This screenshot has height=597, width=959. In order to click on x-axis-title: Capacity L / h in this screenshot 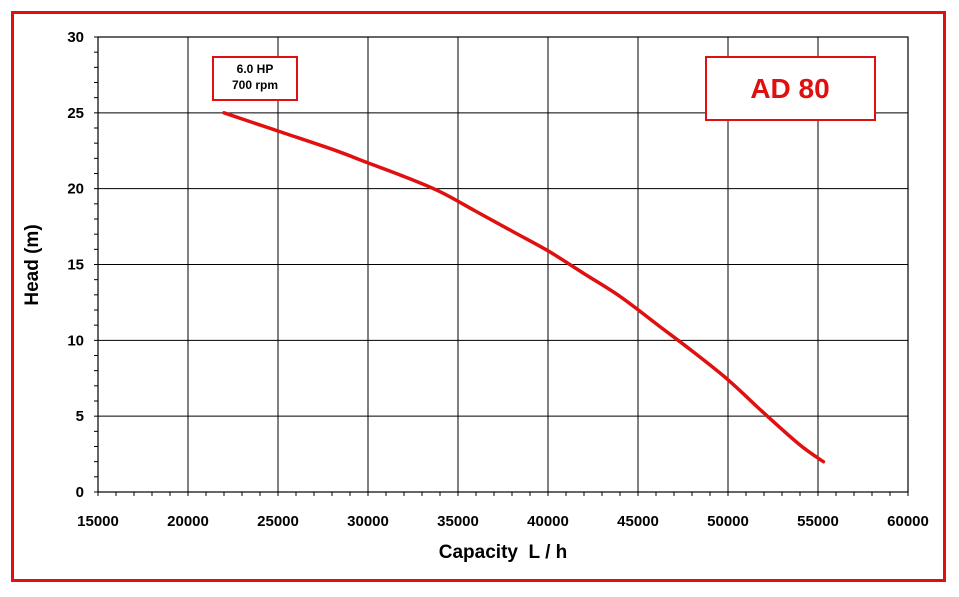, I will do `click(503, 552)`.